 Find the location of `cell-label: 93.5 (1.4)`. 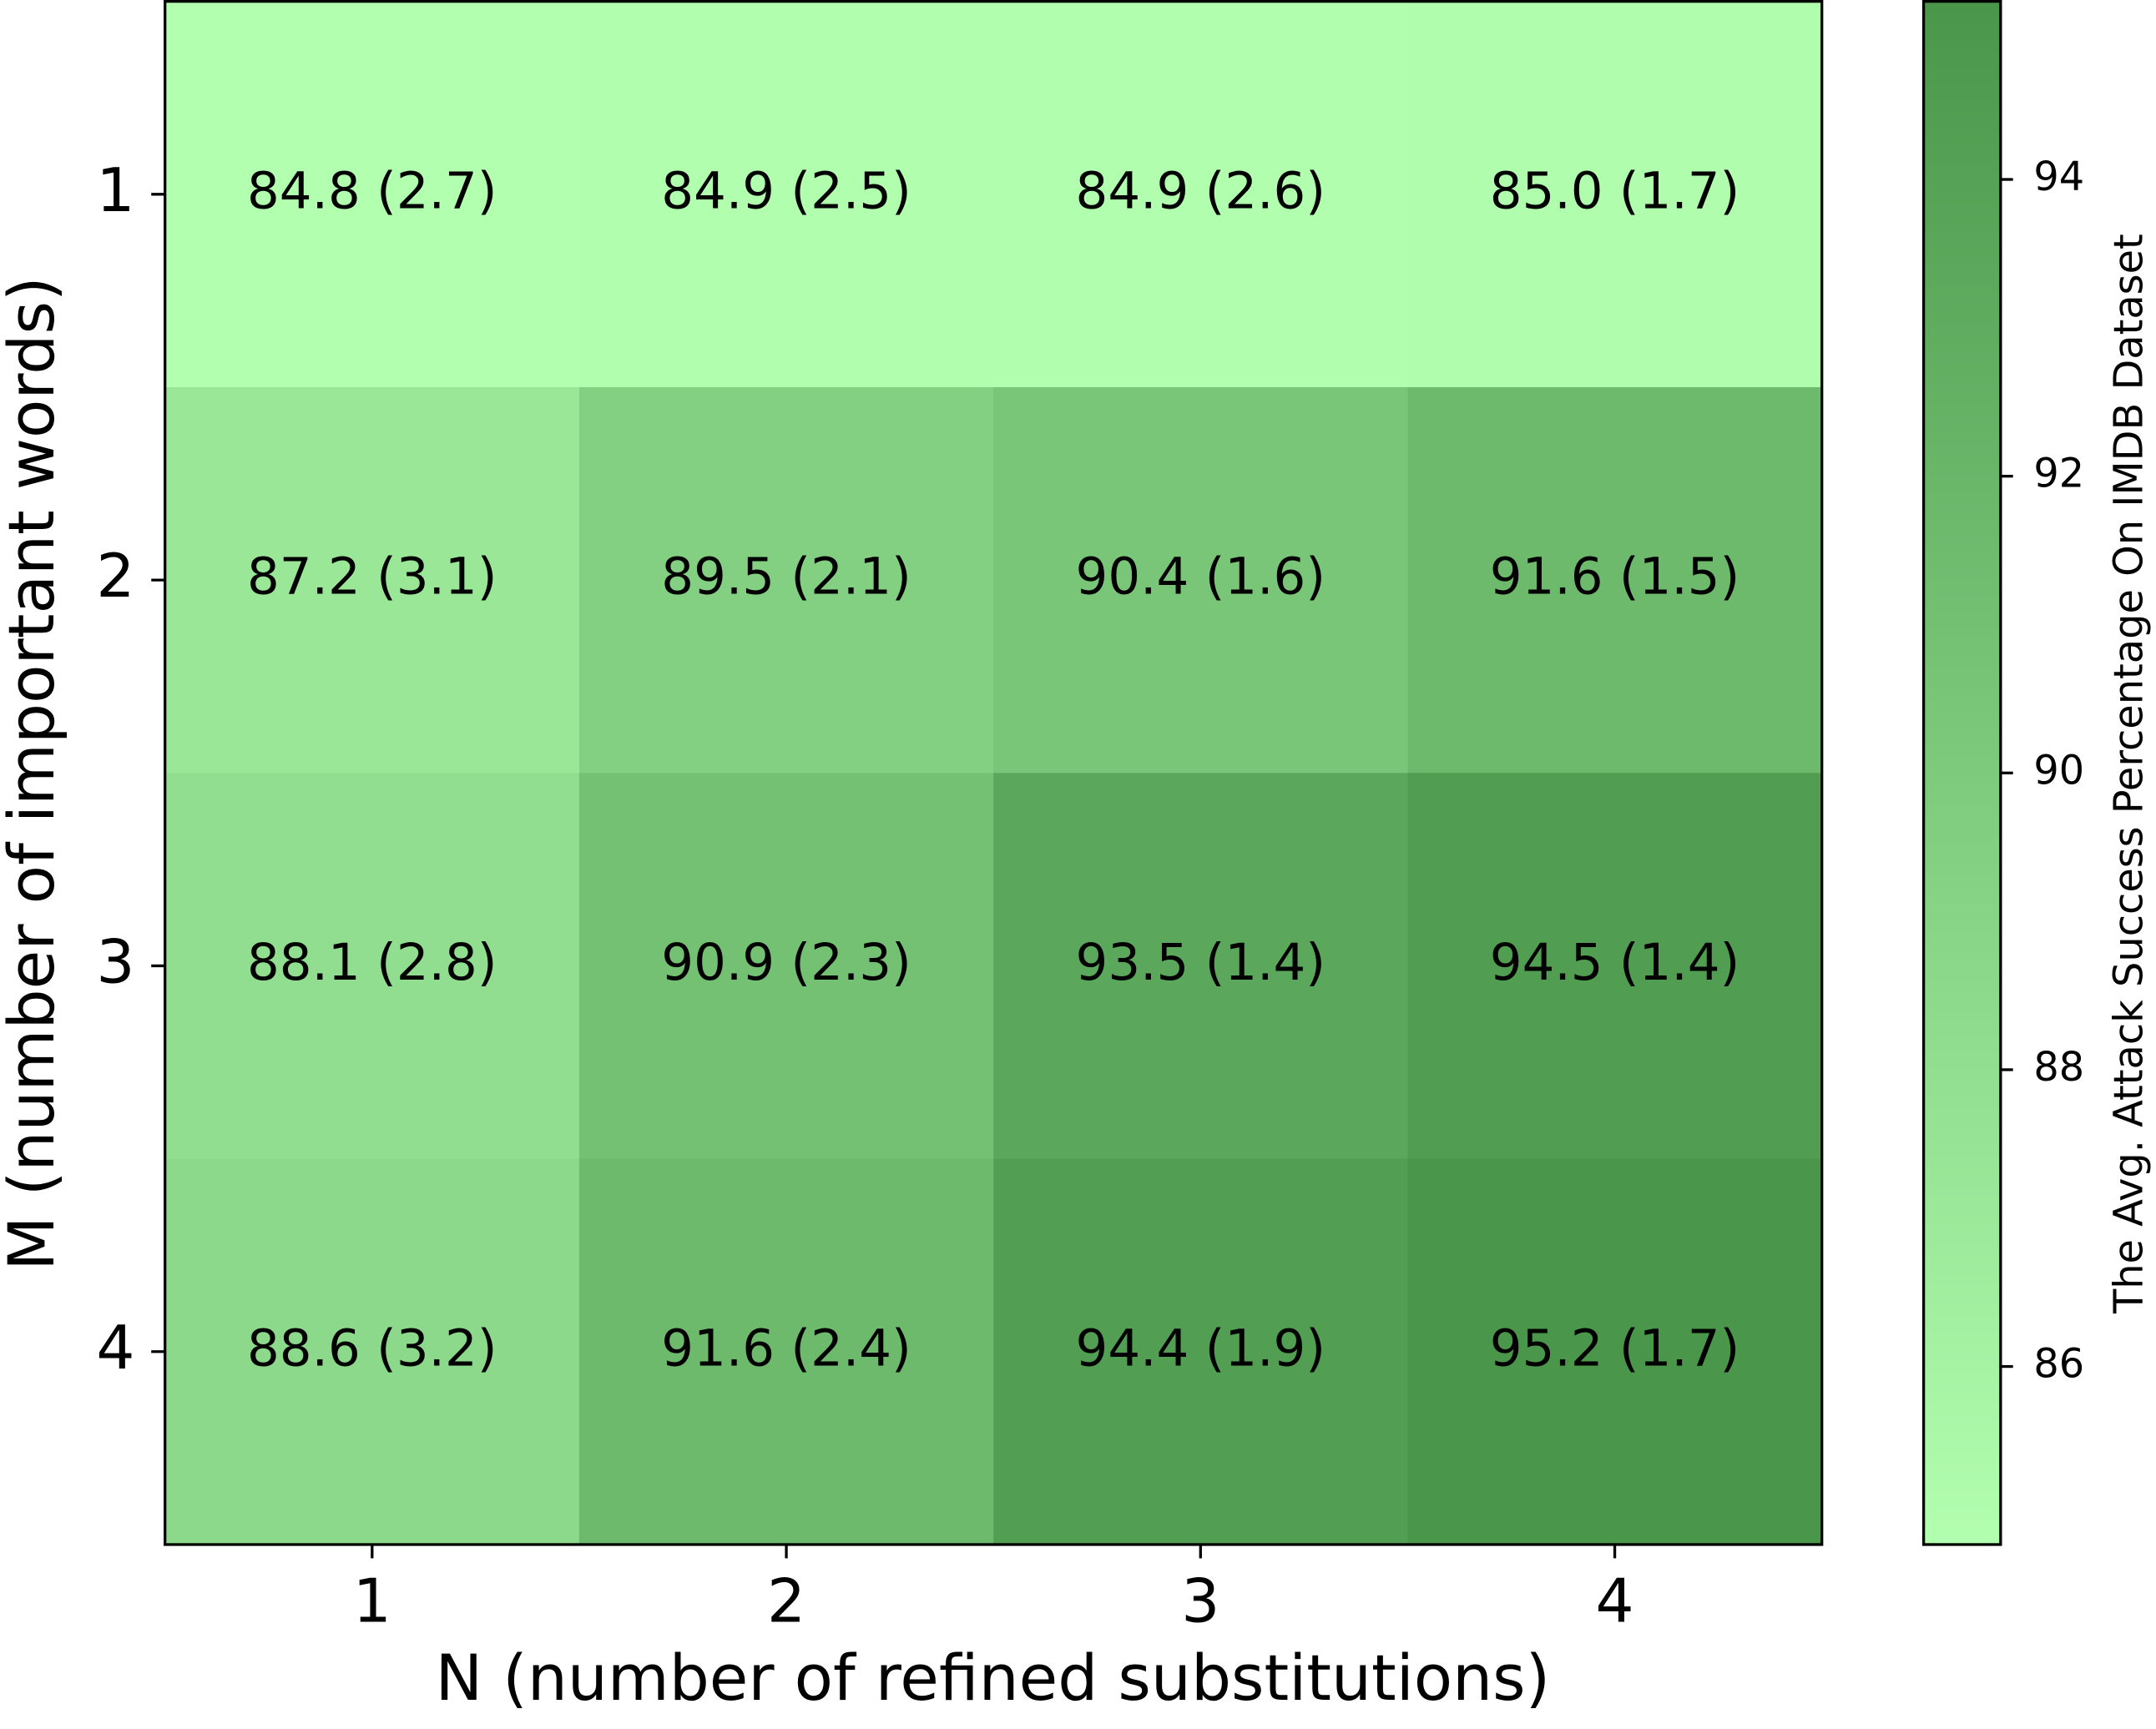

cell-label: 93.5 (1.4) is located at coordinates (1201, 962).